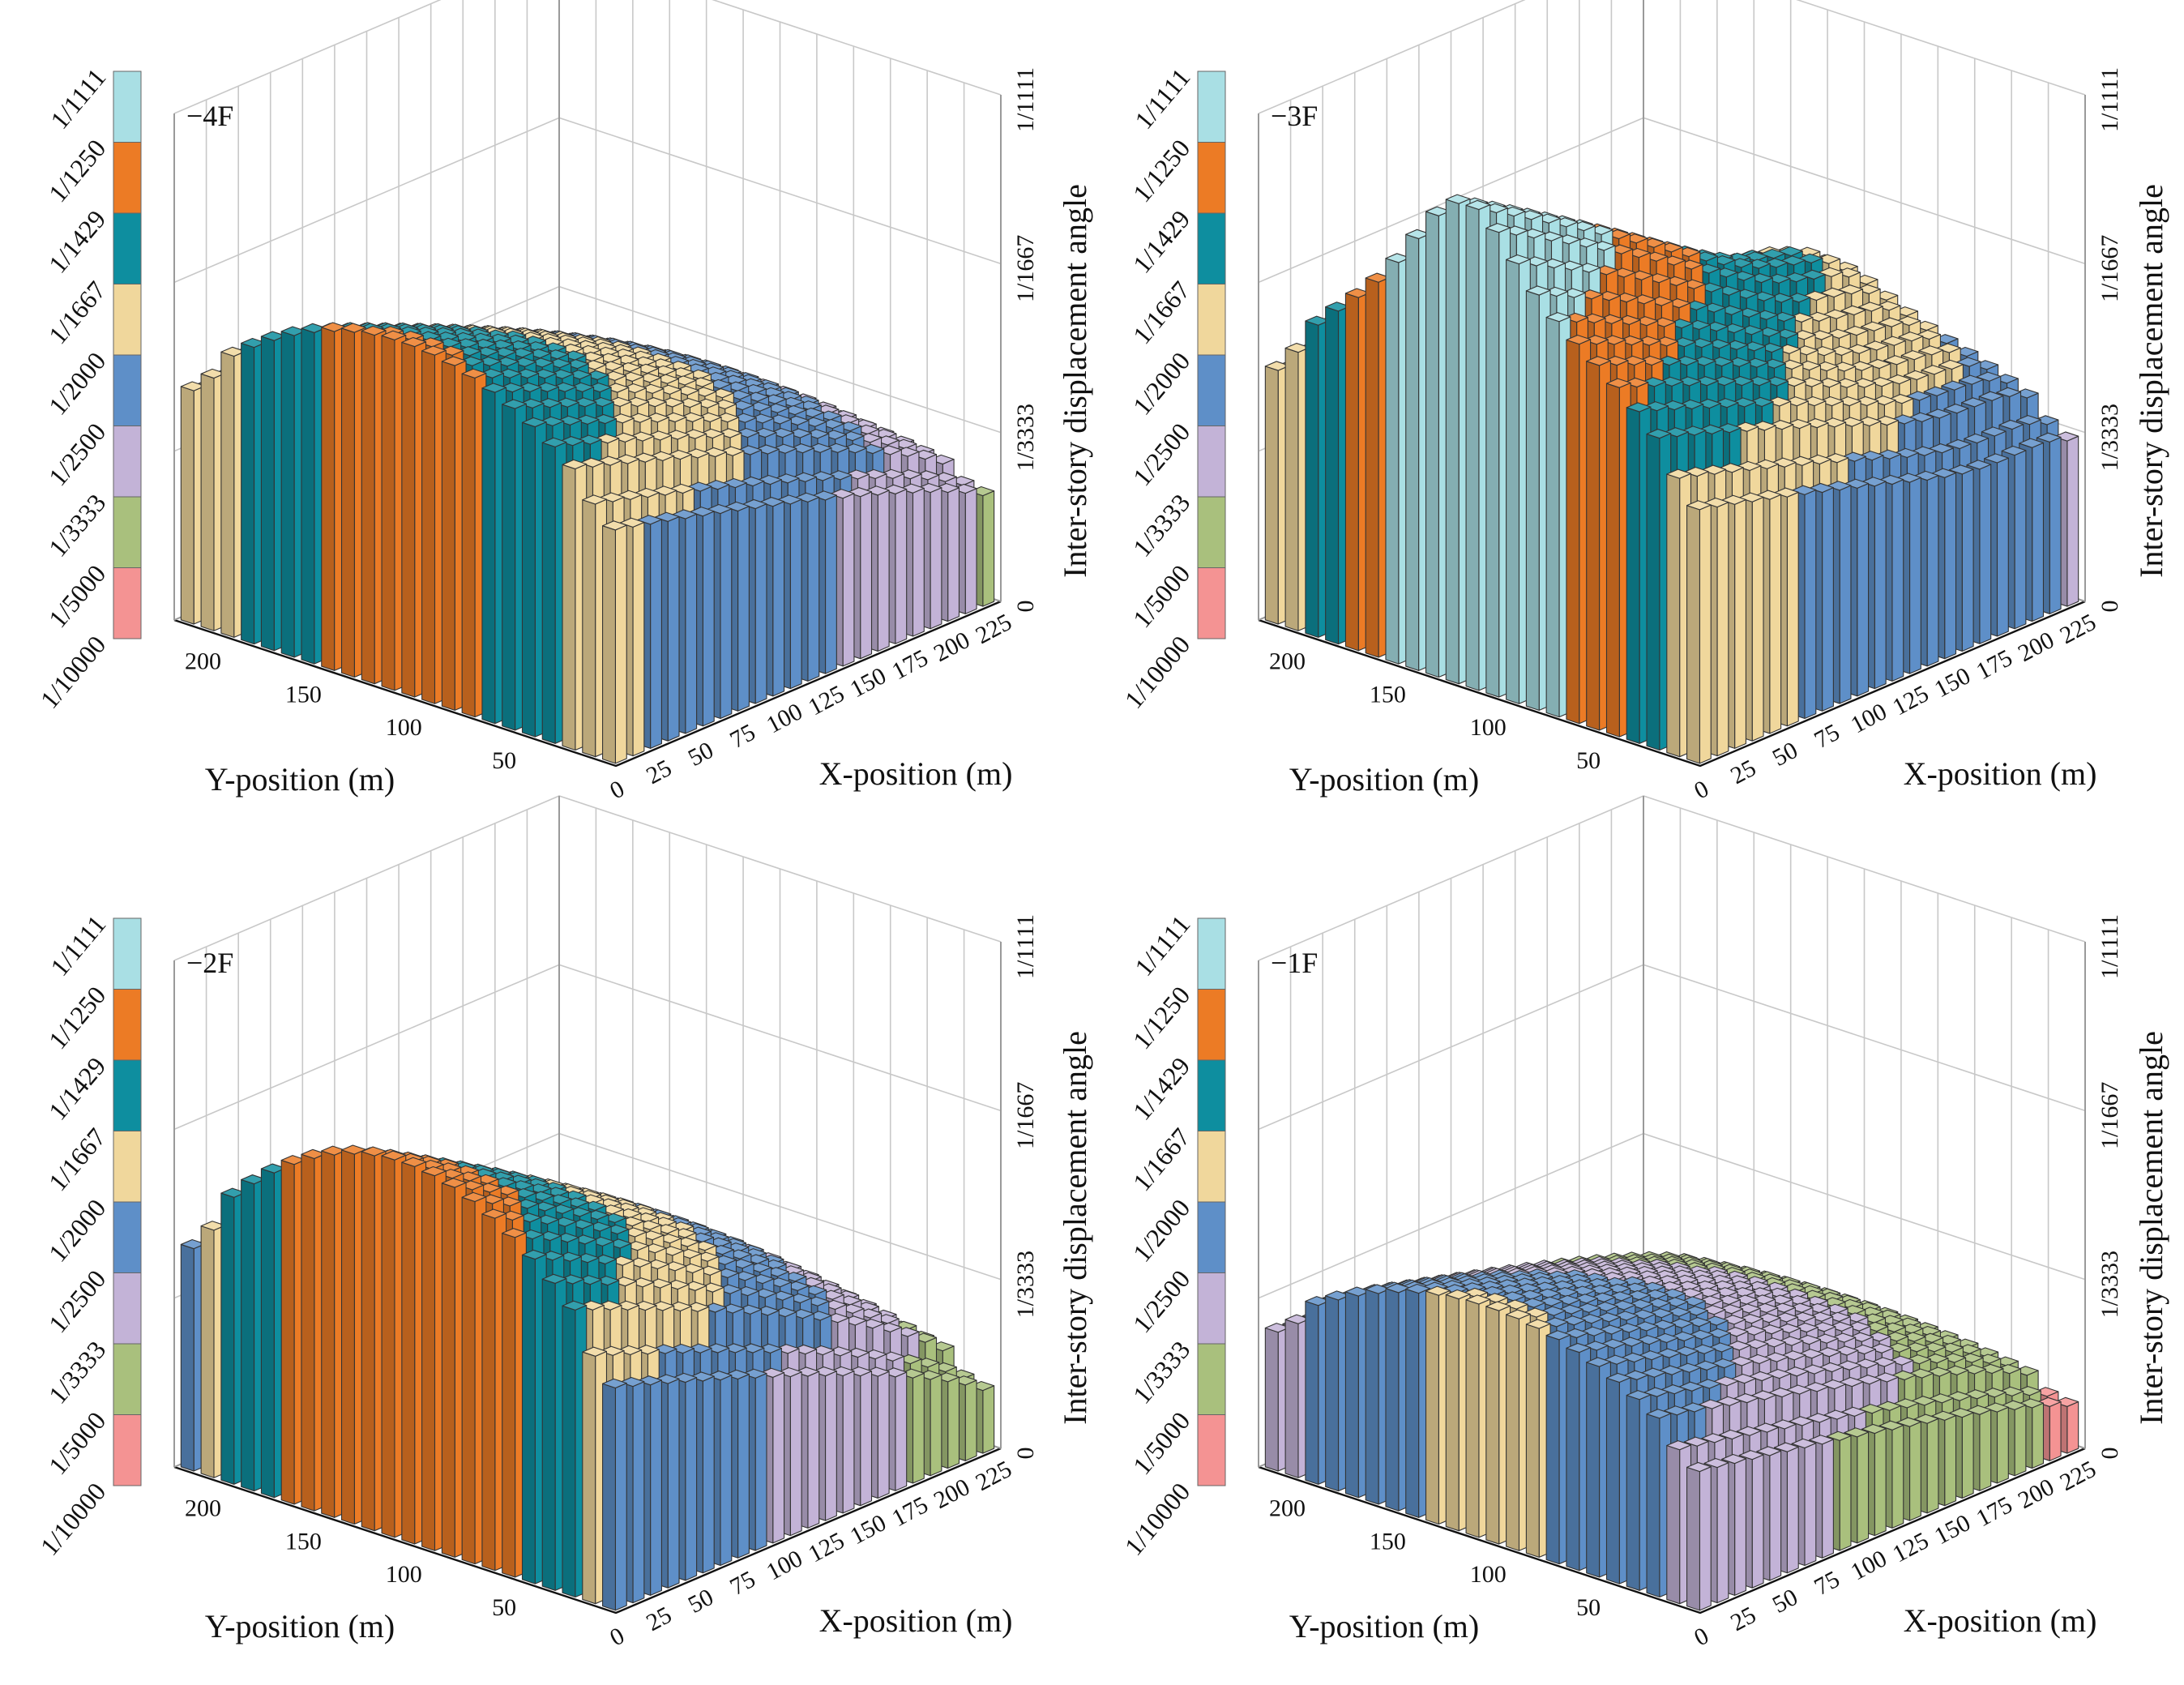 This screenshot has height=1685, width=2184. Describe the element at coordinates (994, 629) in the screenshot. I see `x-tick-label: 225` at that location.